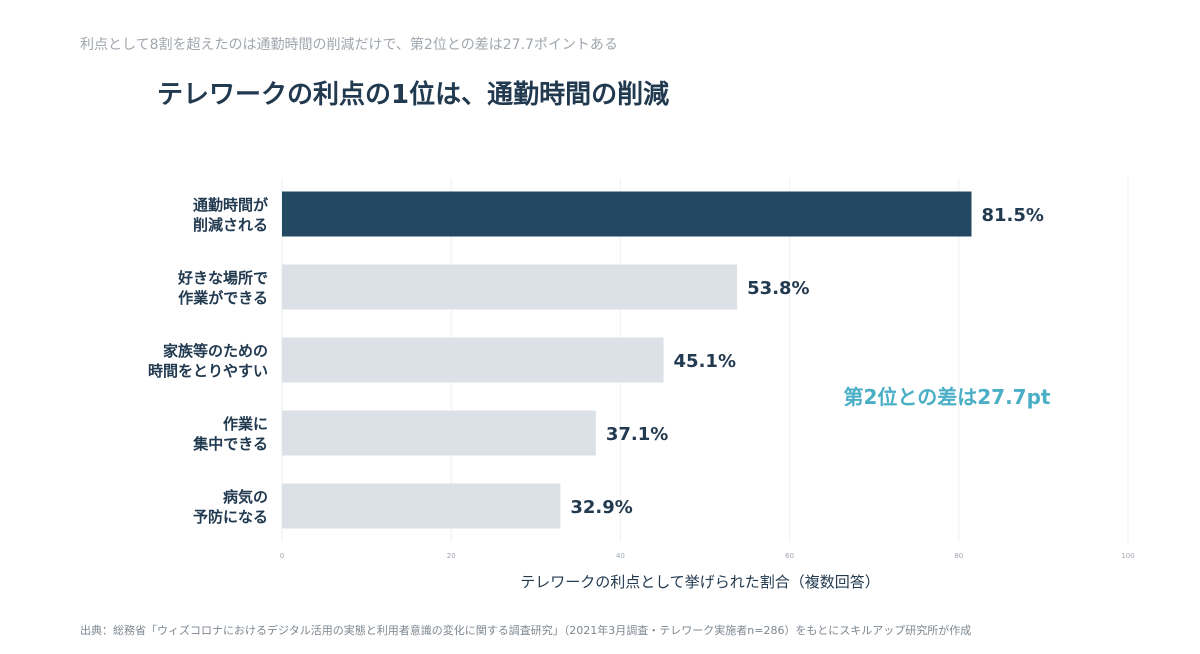 The height and width of the screenshot is (654, 1200). Describe the element at coordinates (245, 497) in the screenshot. I see `category-label-line: 病気の` at that location.